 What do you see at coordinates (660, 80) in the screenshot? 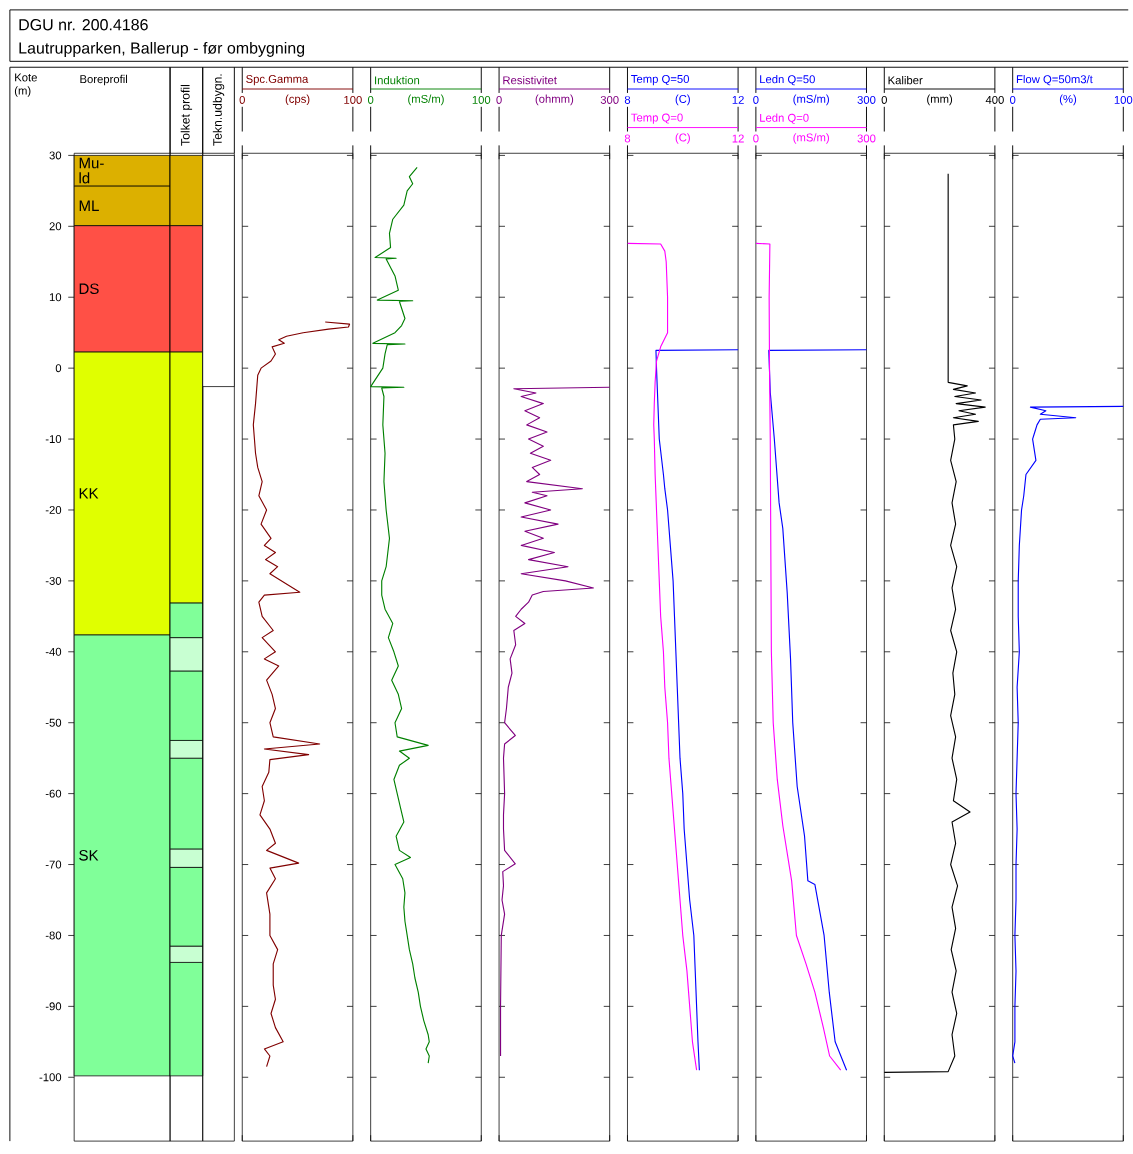
I see `text: Temp Q=50` at bounding box center [660, 80].